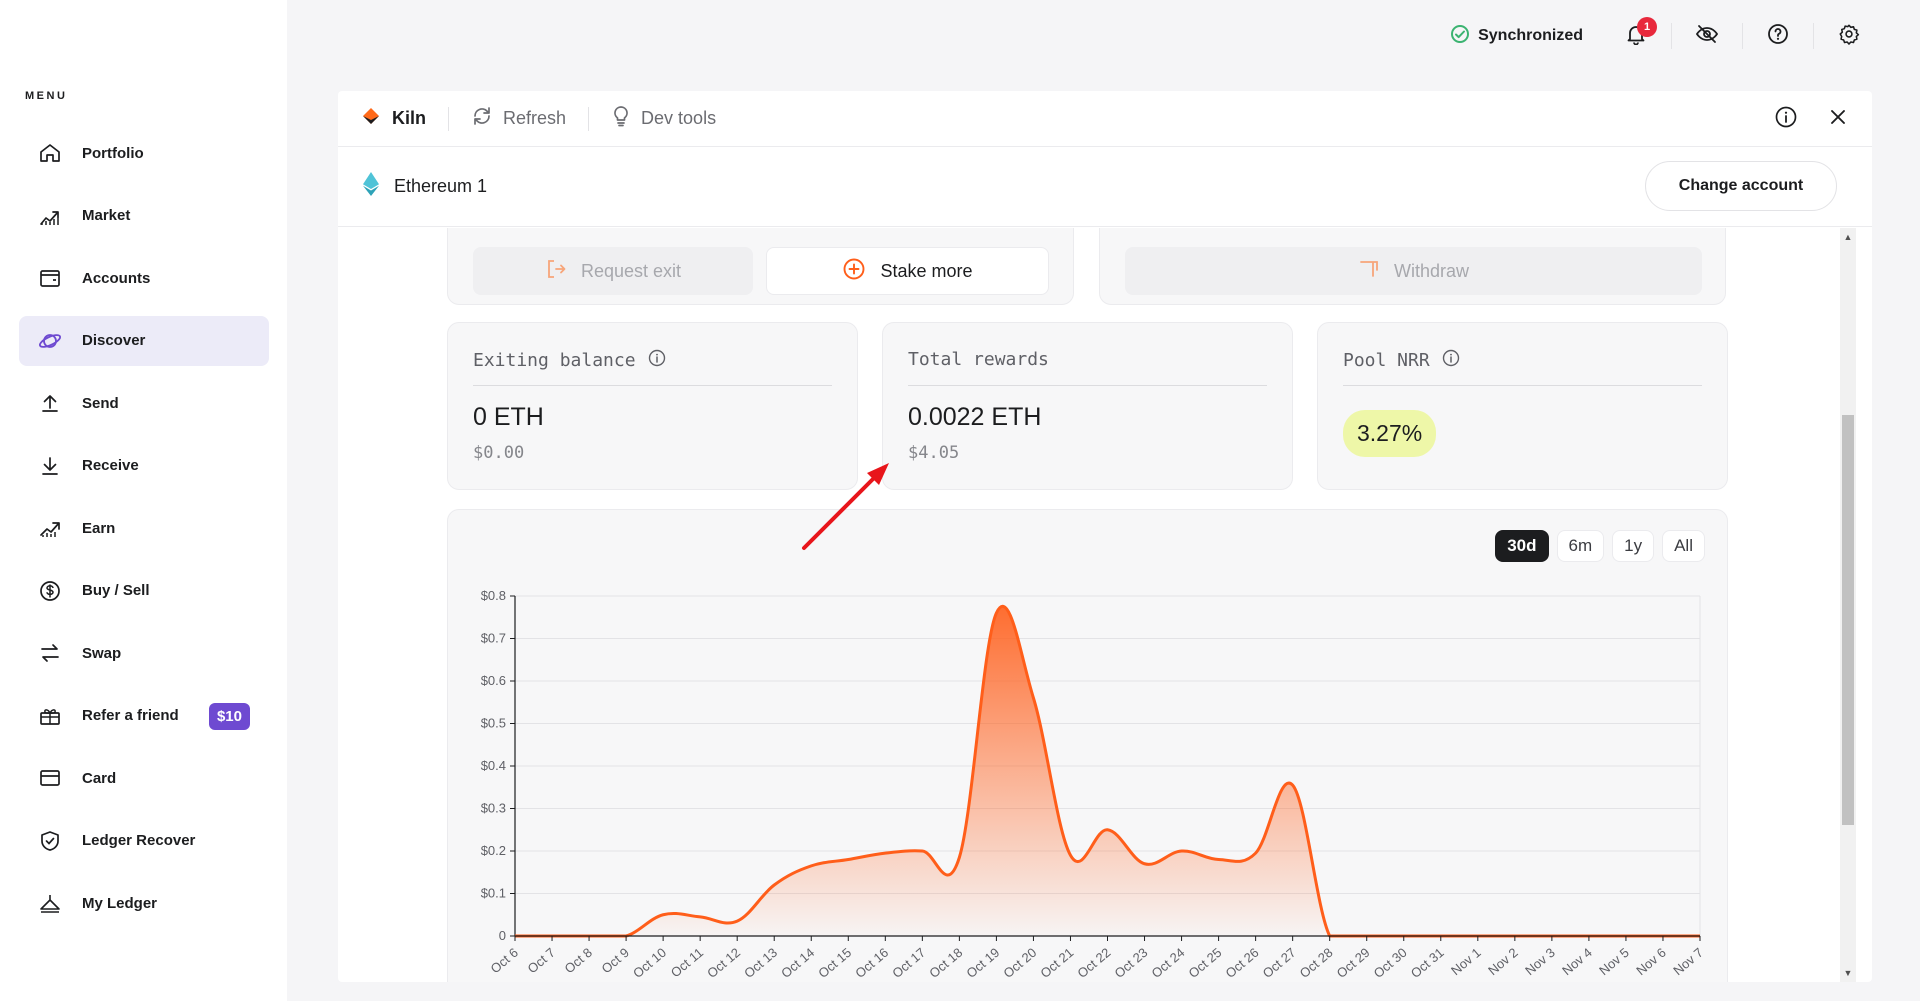 This screenshot has width=1920, height=1001. Describe the element at coordinates (1386, 360) in the screenshot. I see `pool-nrr-label: Pool NRR` at that location.